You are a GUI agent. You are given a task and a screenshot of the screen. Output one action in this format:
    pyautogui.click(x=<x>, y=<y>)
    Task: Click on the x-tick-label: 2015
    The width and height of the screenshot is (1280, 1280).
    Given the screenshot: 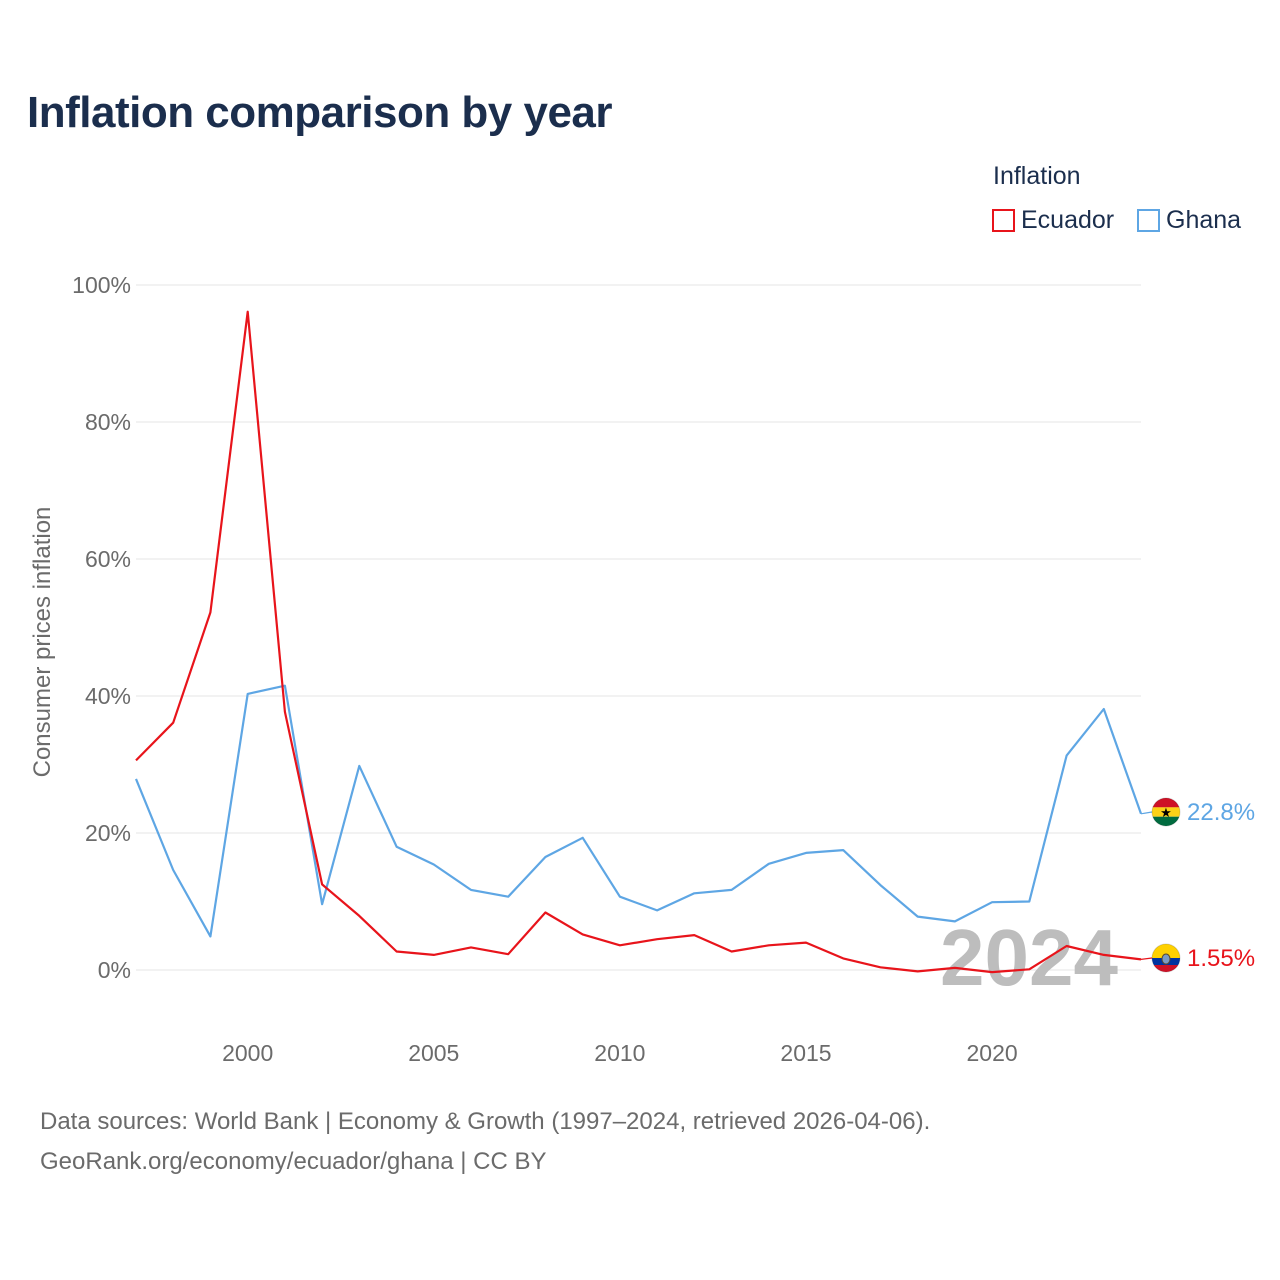 What is the action you would take?
    pyautogui.click(x=805, y=1053)
    